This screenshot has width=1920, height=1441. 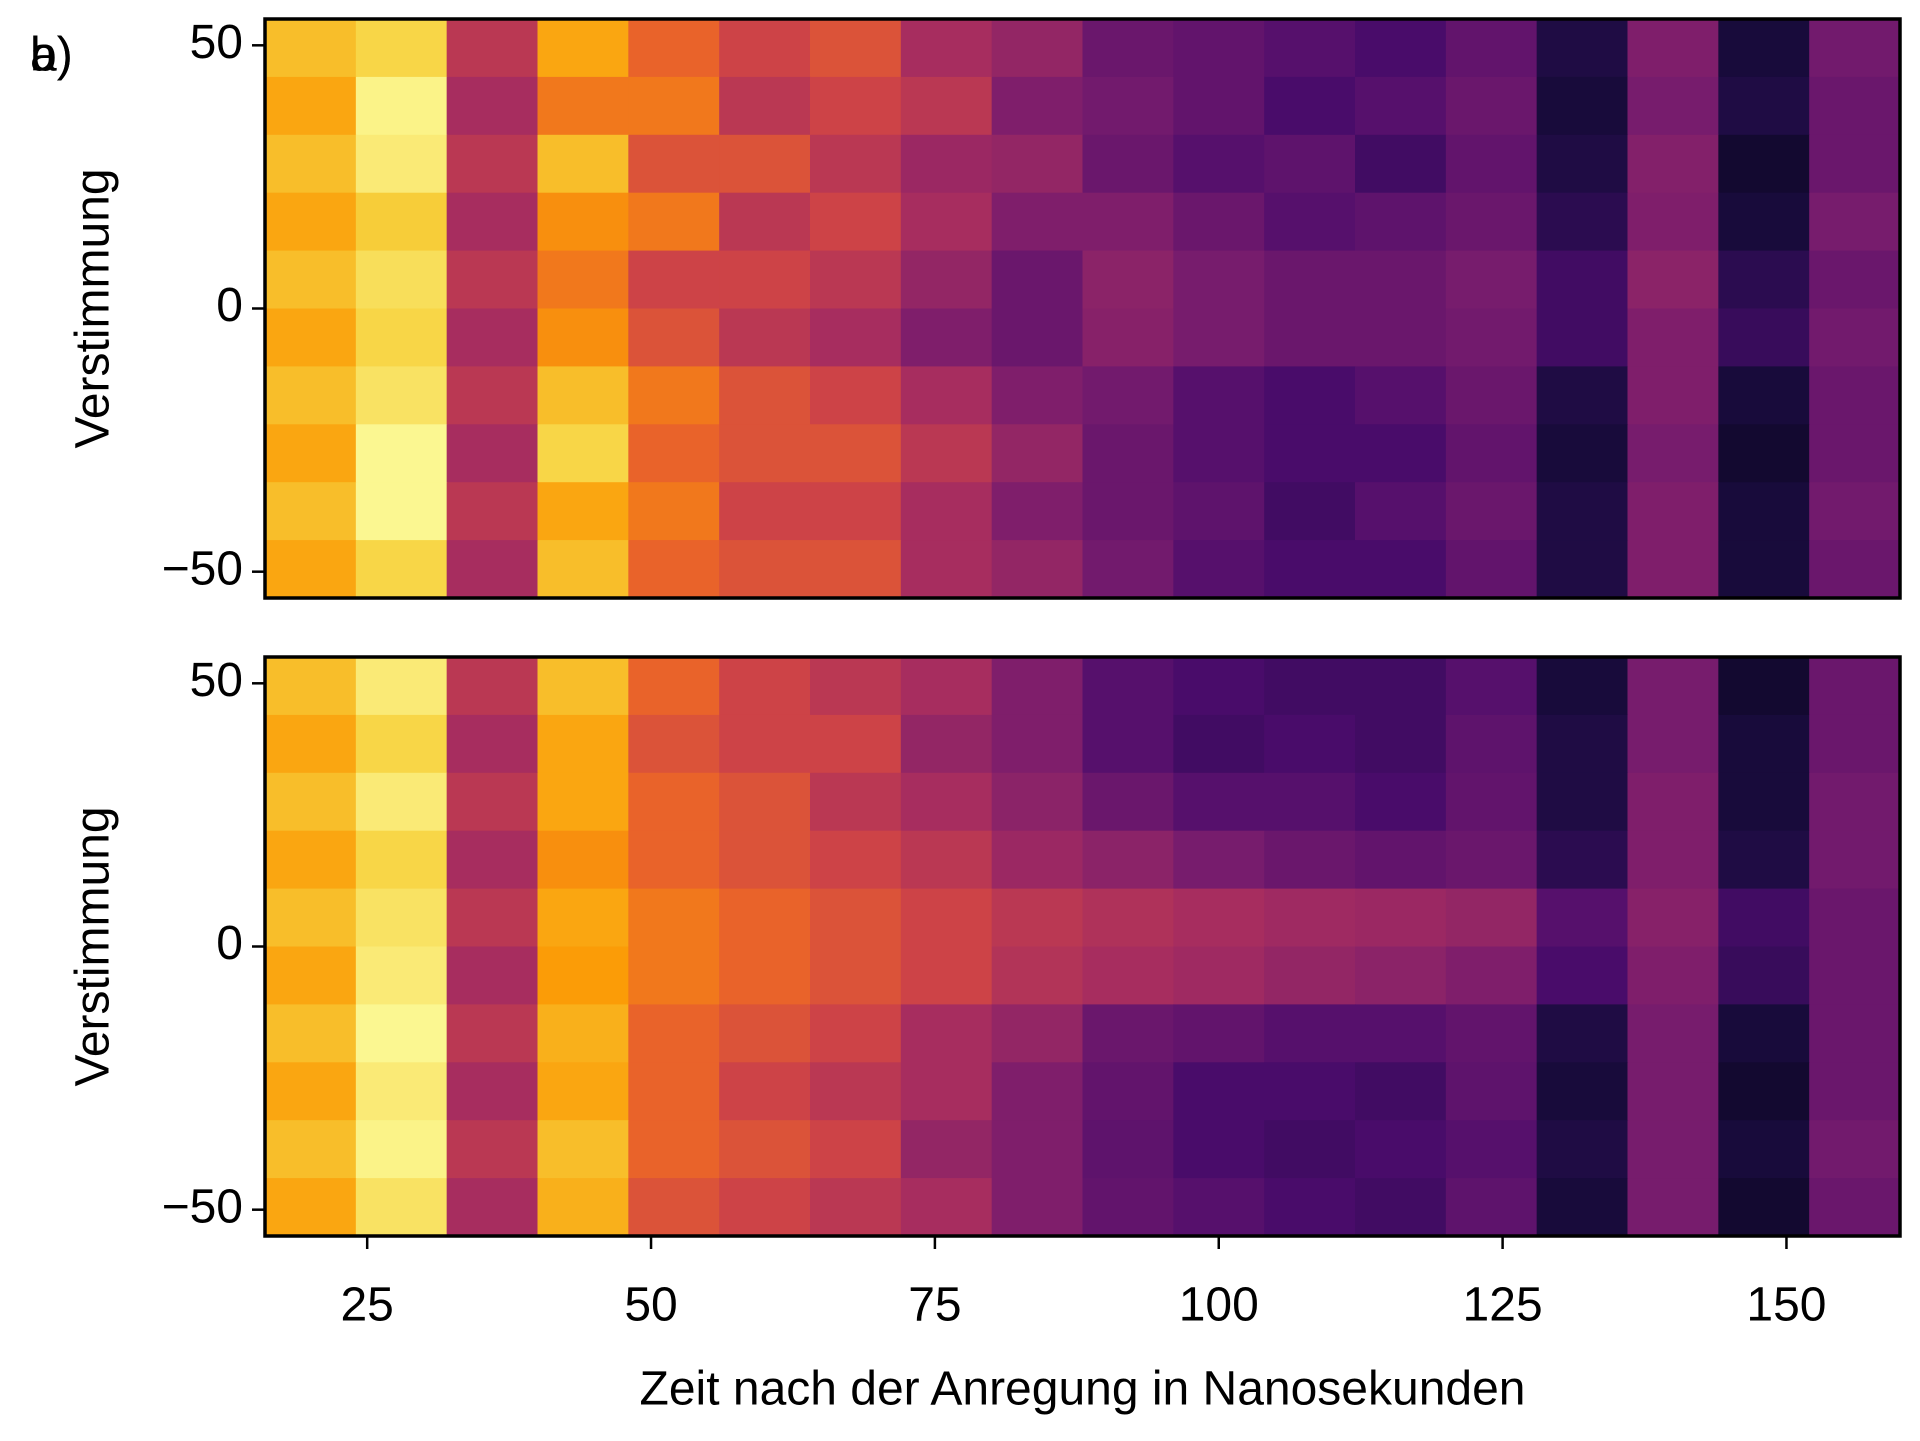 What do you see at coordinates (202, 568) in the screenshot?
I see `y-tick-label: −50` at bounding box center [202, 568].